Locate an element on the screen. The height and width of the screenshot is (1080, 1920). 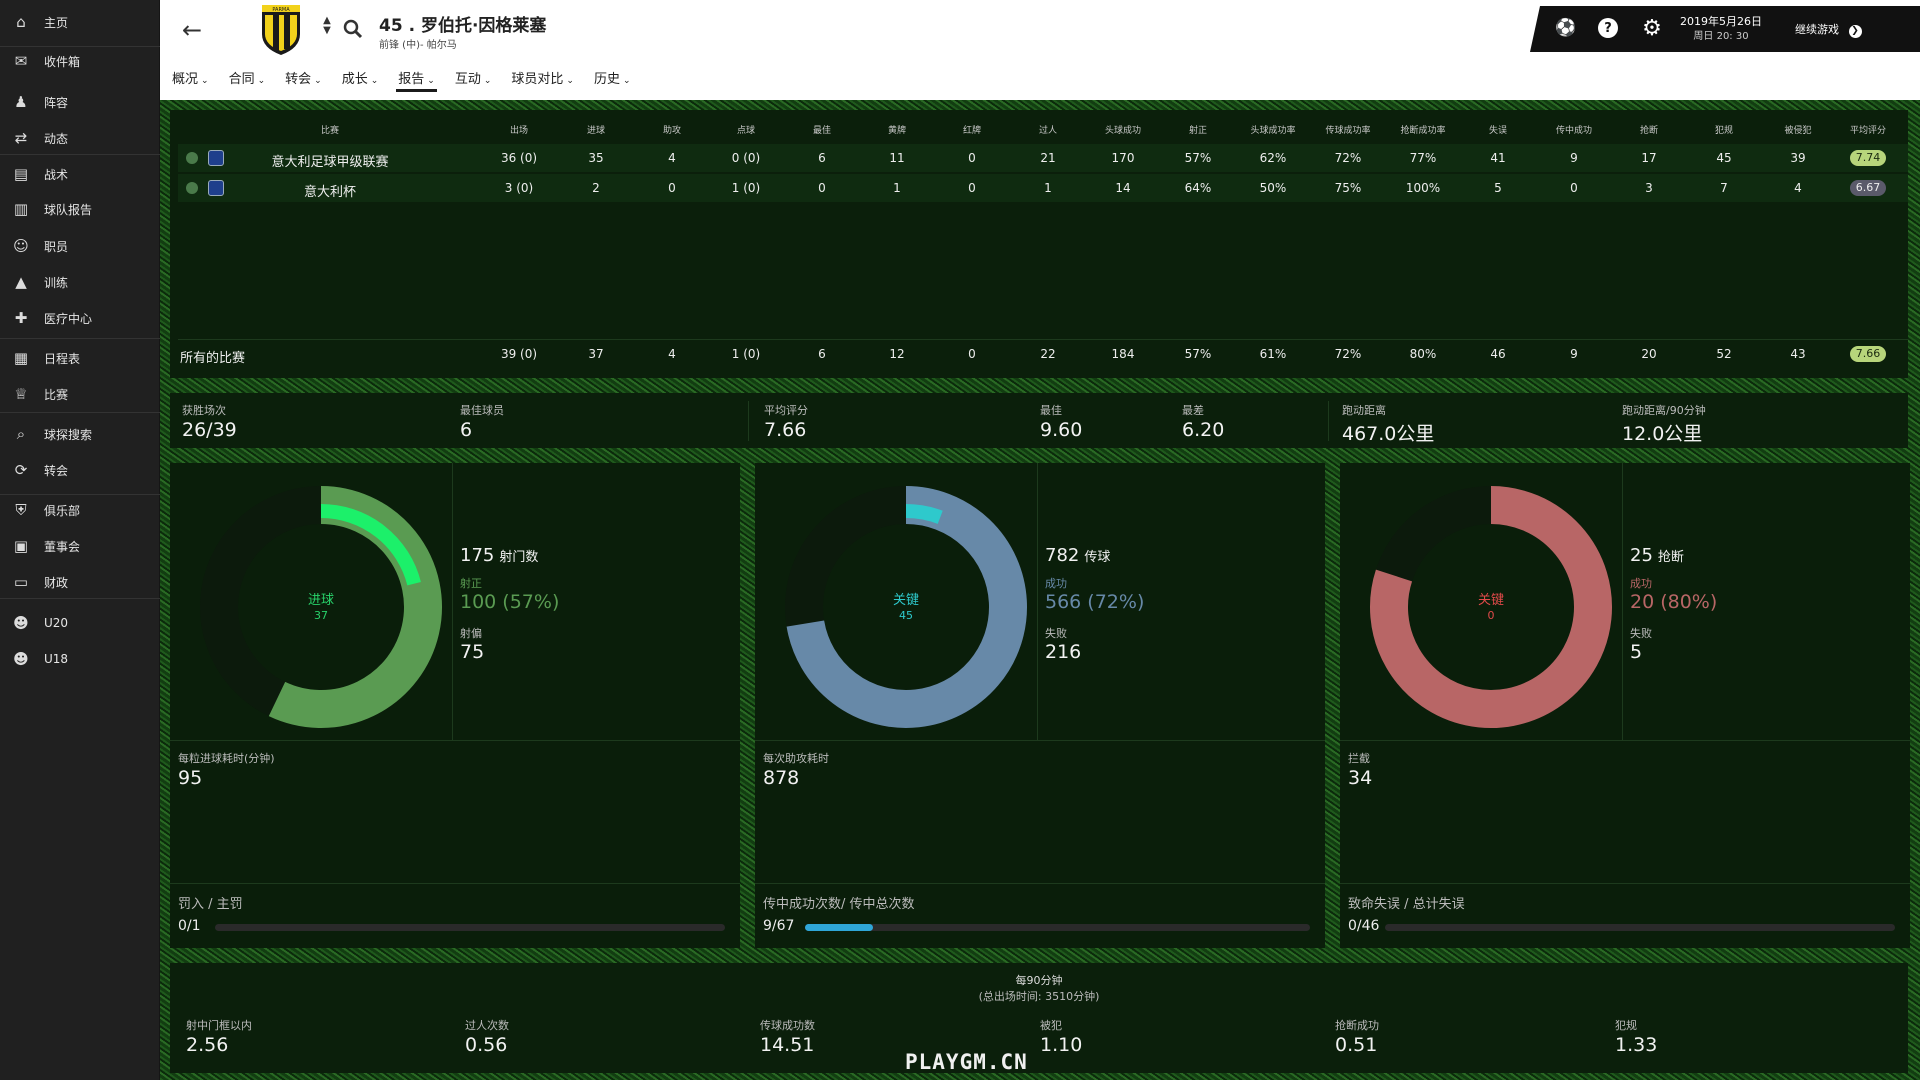
table-cell: 9 is located at coordinates (1574, 158).